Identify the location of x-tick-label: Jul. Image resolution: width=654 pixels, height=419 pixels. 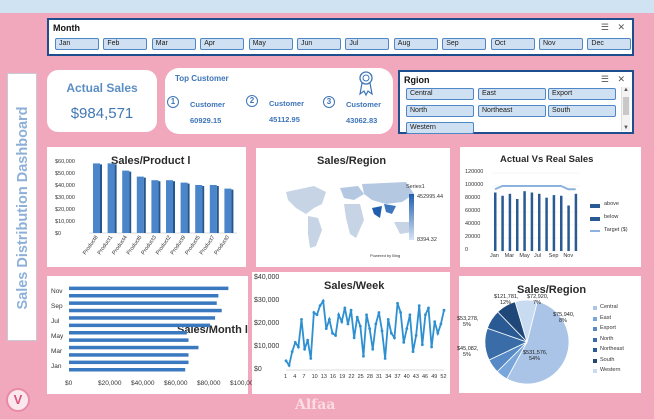
(538, 256).